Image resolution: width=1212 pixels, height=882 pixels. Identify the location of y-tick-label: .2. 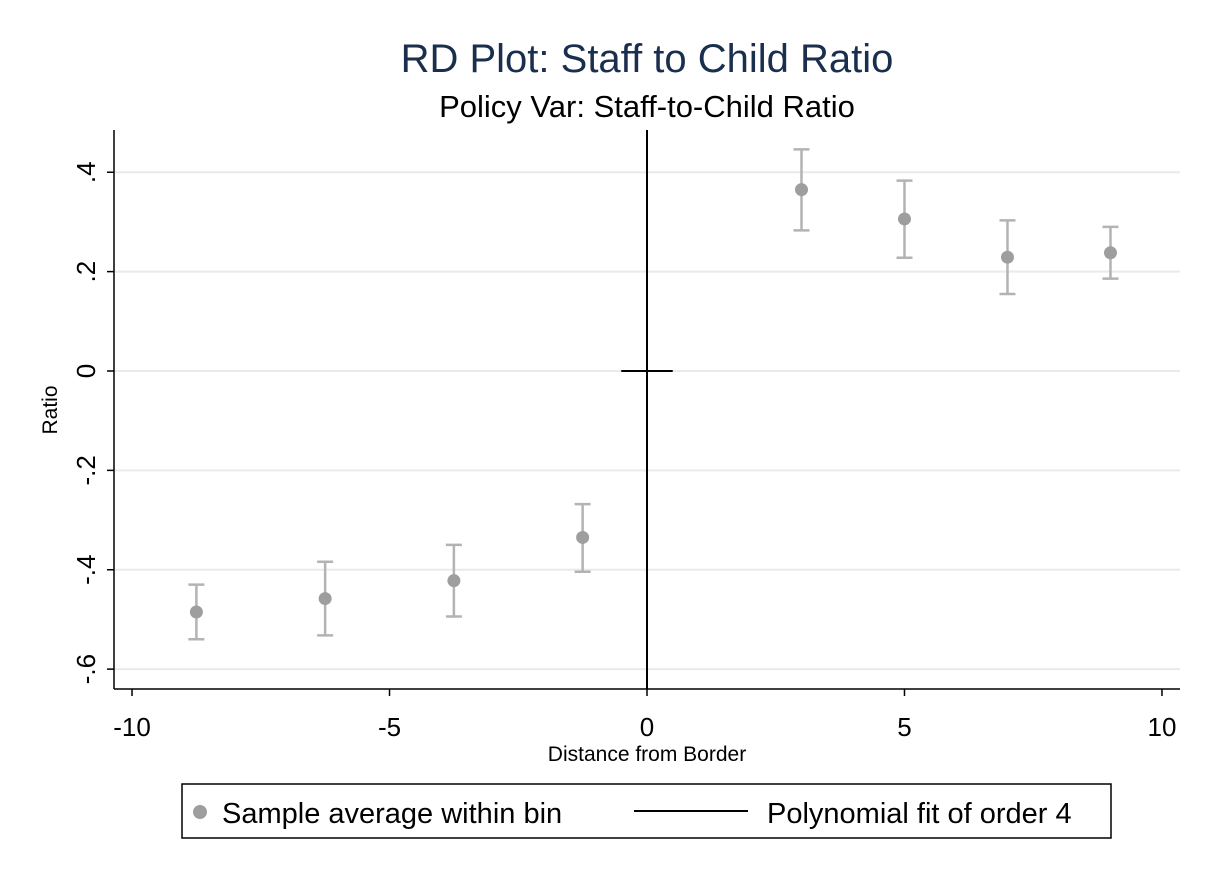
(86, 272).